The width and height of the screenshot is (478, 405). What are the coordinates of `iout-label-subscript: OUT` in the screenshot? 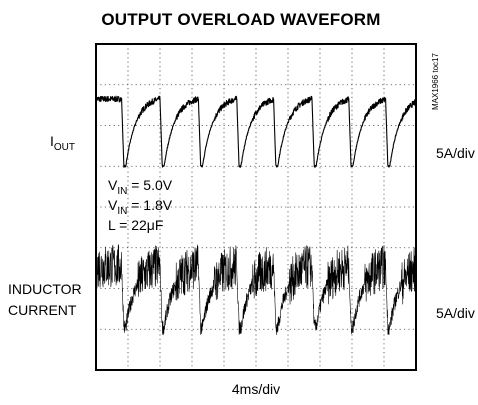 It's located at (64, 147).